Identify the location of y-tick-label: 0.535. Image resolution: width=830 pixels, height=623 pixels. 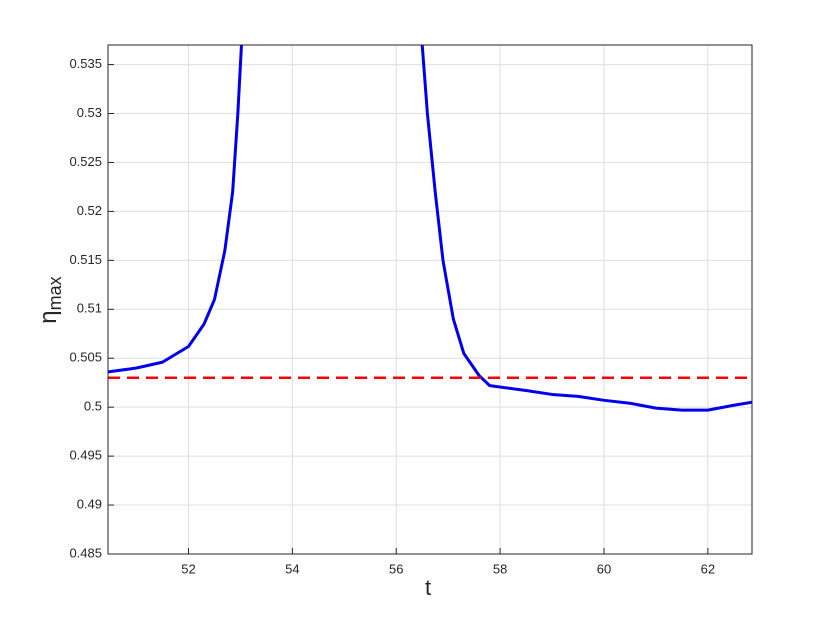
(85, 63).